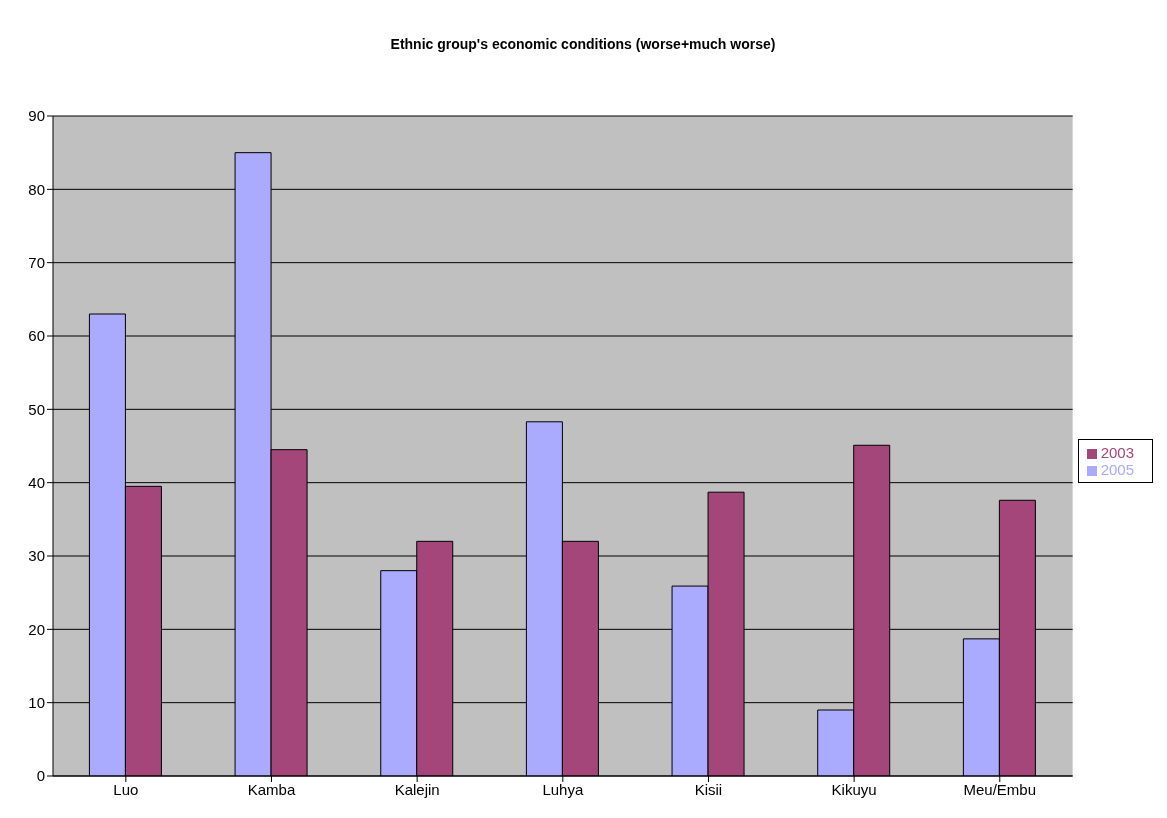 This screenshot has height=818, width=1167. I want to click on y-tick-label: 0, so click(40, 776).